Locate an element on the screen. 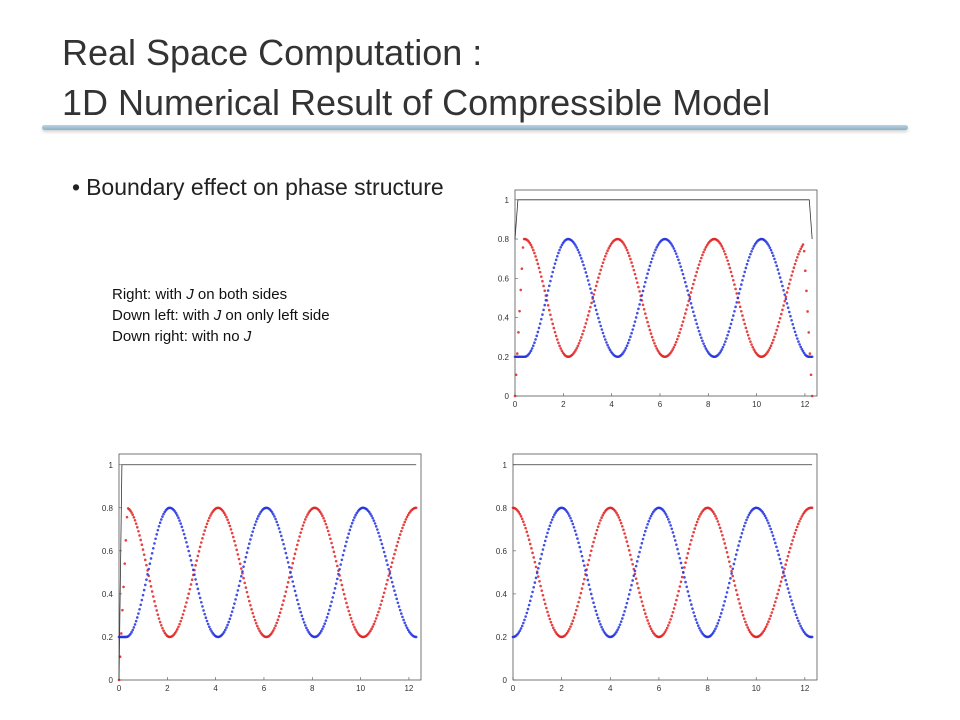  y-tick-label: 0.8 is located at coordinates (502, 508).